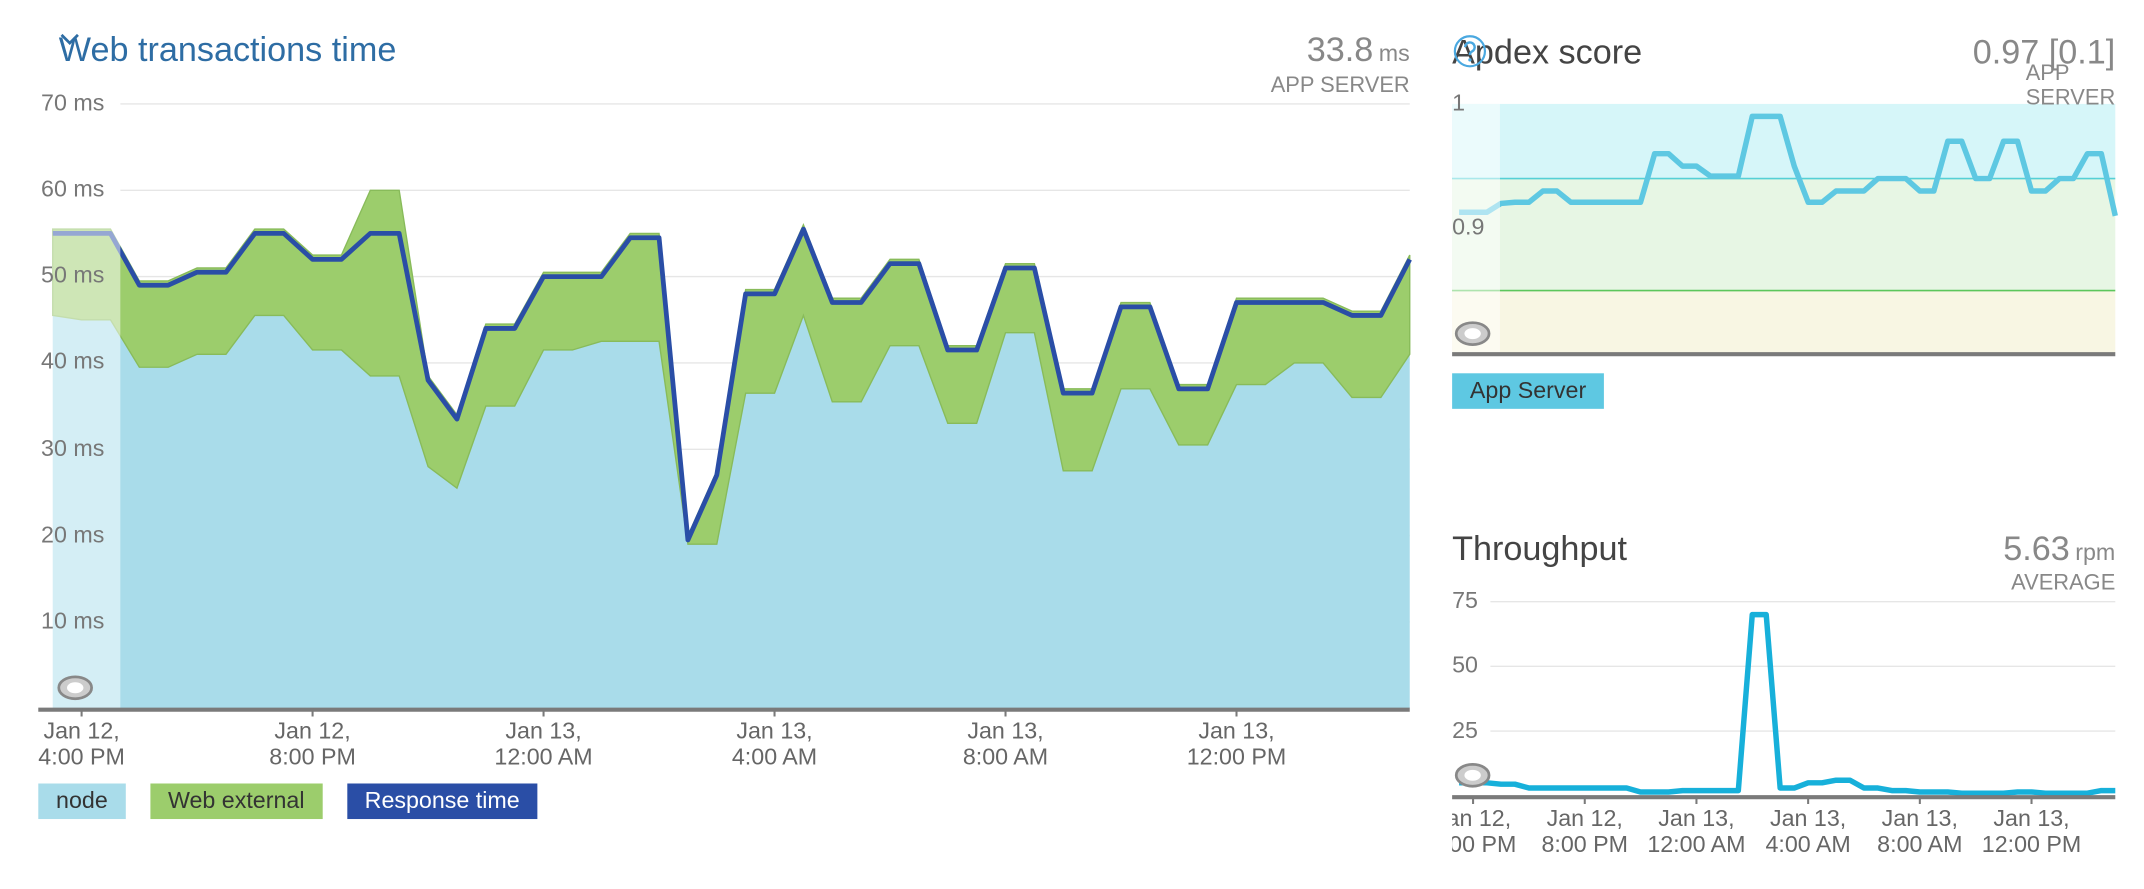  Describe the element at coordinates (1784, 321) in the screenshot. I see `band-fair` at that location.